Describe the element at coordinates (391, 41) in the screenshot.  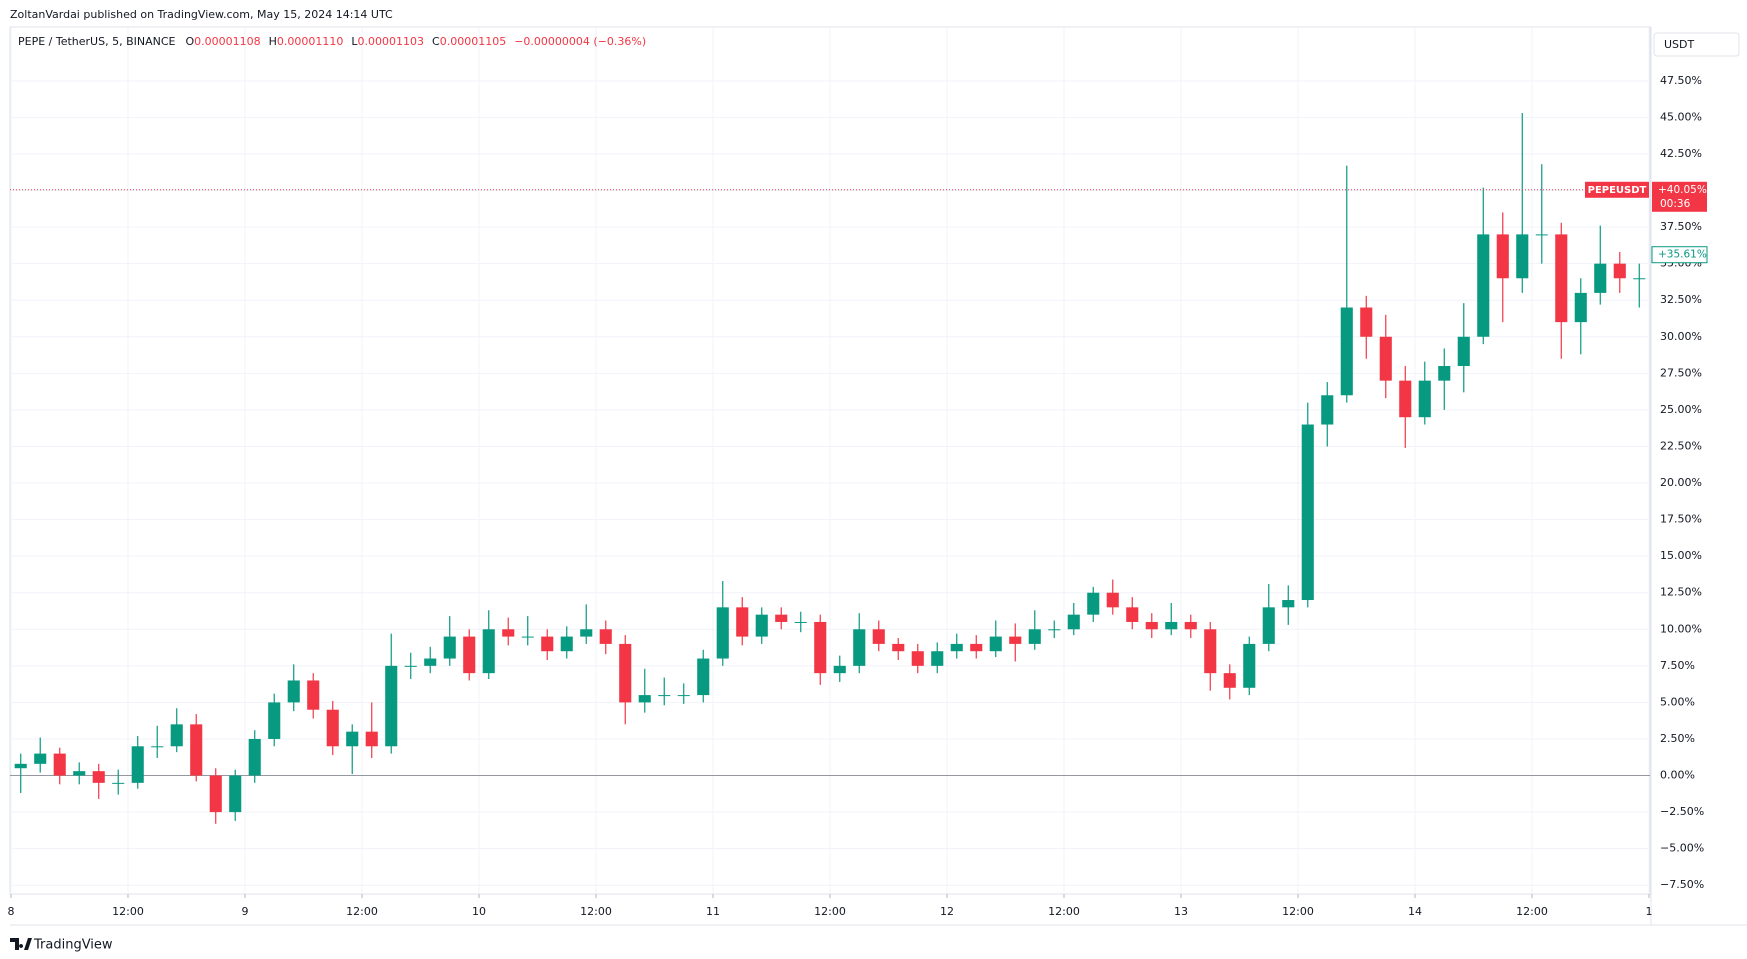
I see `ohlc-value: 0.00001103` at that location.